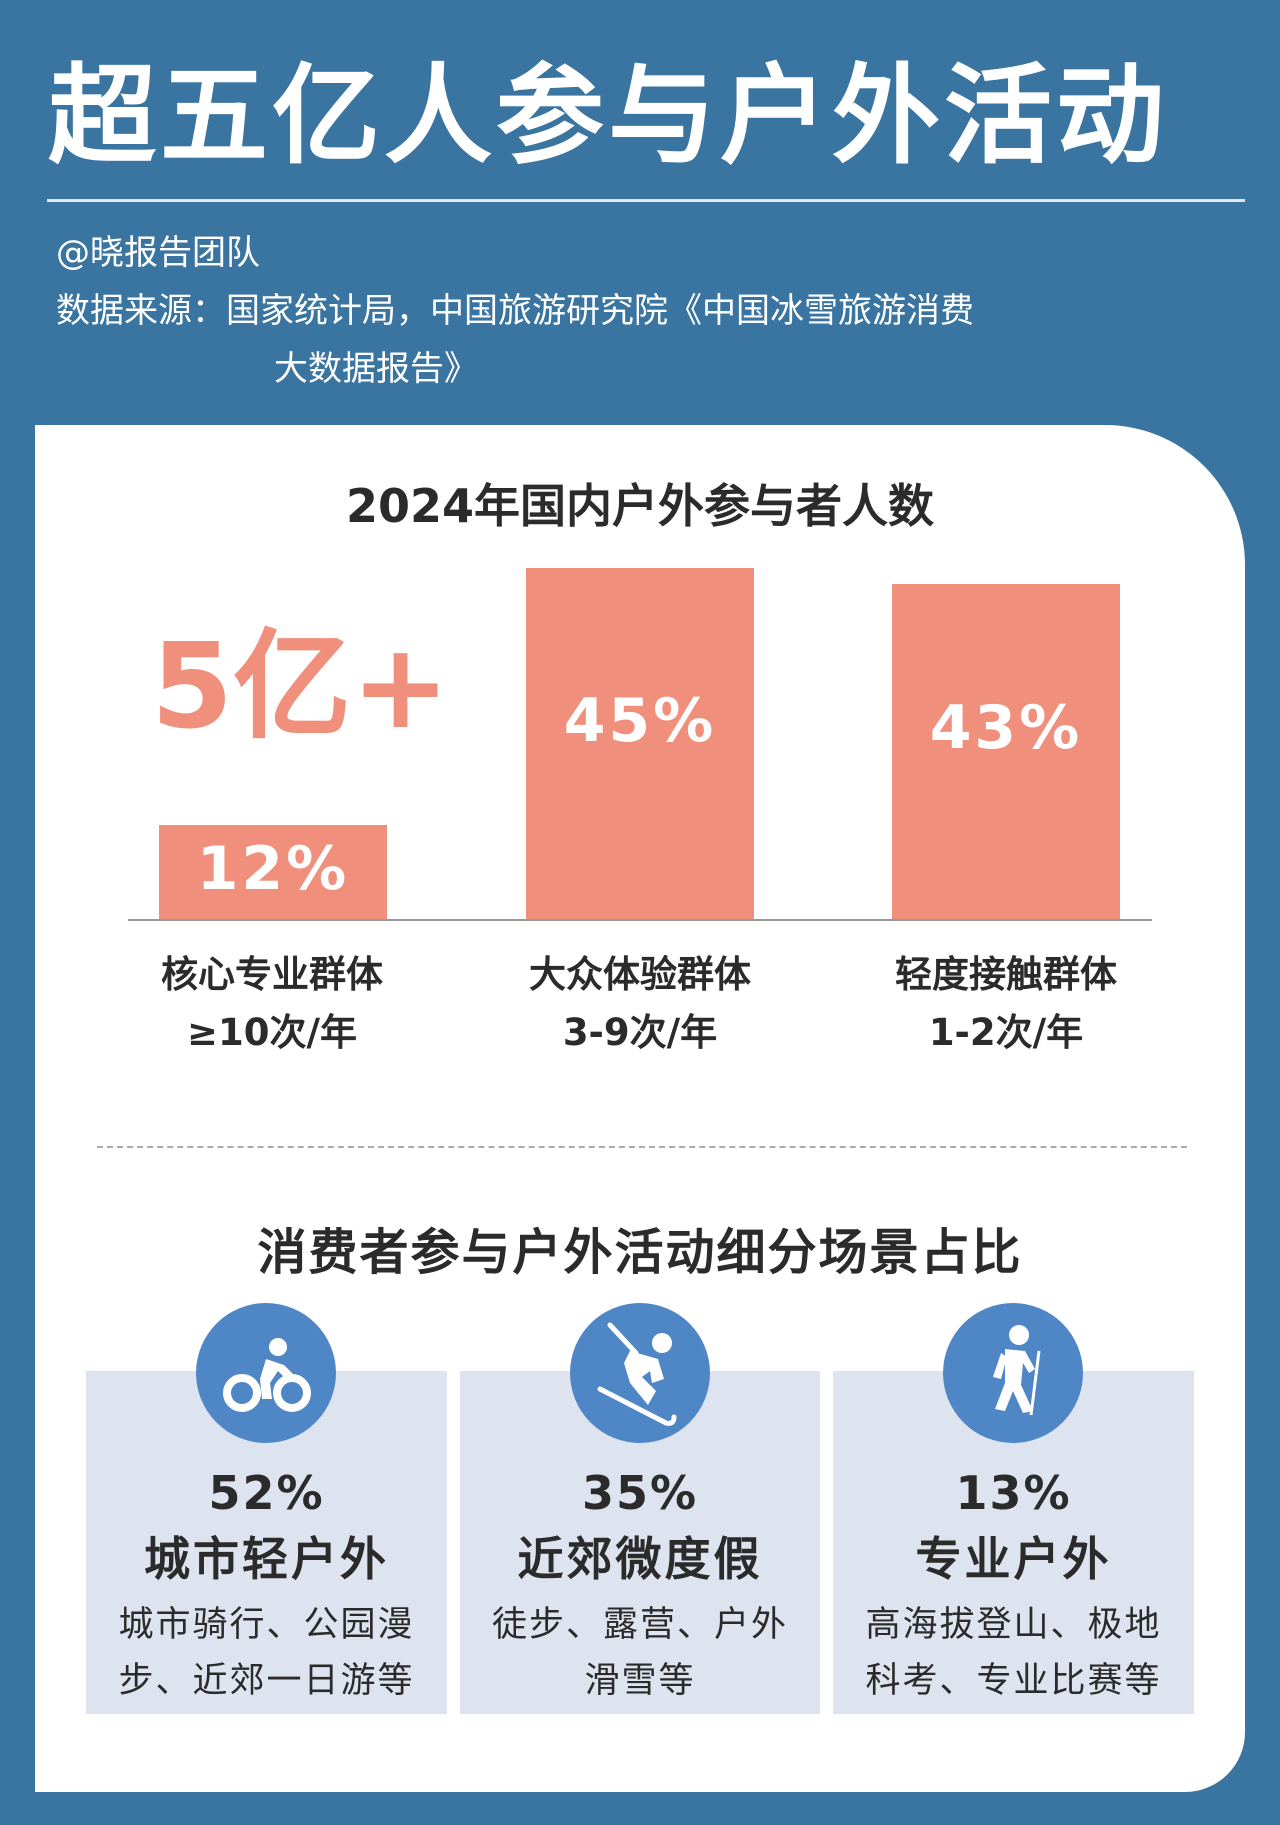  I want to click on category-label-1: 大众体验群体 3-9次/年, so click(640, 1004).